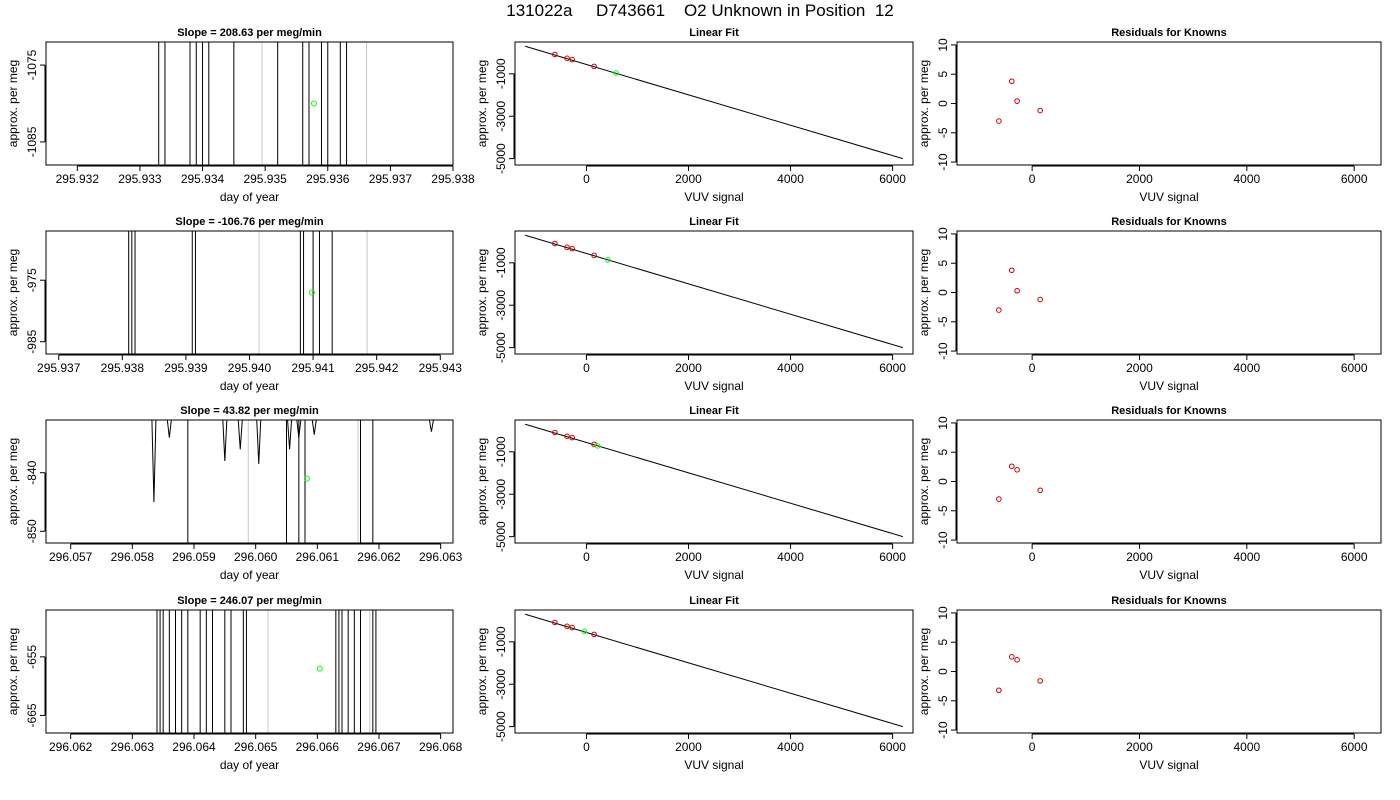 This screenshot has width=1400, height=800. What do you see at coordinates (140, 179) in the screenshot?
I see `x-tick-label: 295.933` at bounding box center [140, 179].